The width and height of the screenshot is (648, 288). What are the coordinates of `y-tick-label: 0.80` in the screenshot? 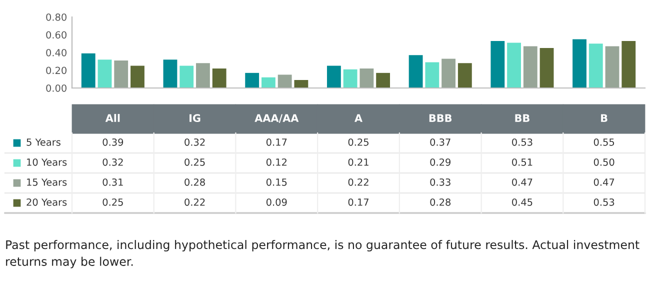 It's located at (56, 17).